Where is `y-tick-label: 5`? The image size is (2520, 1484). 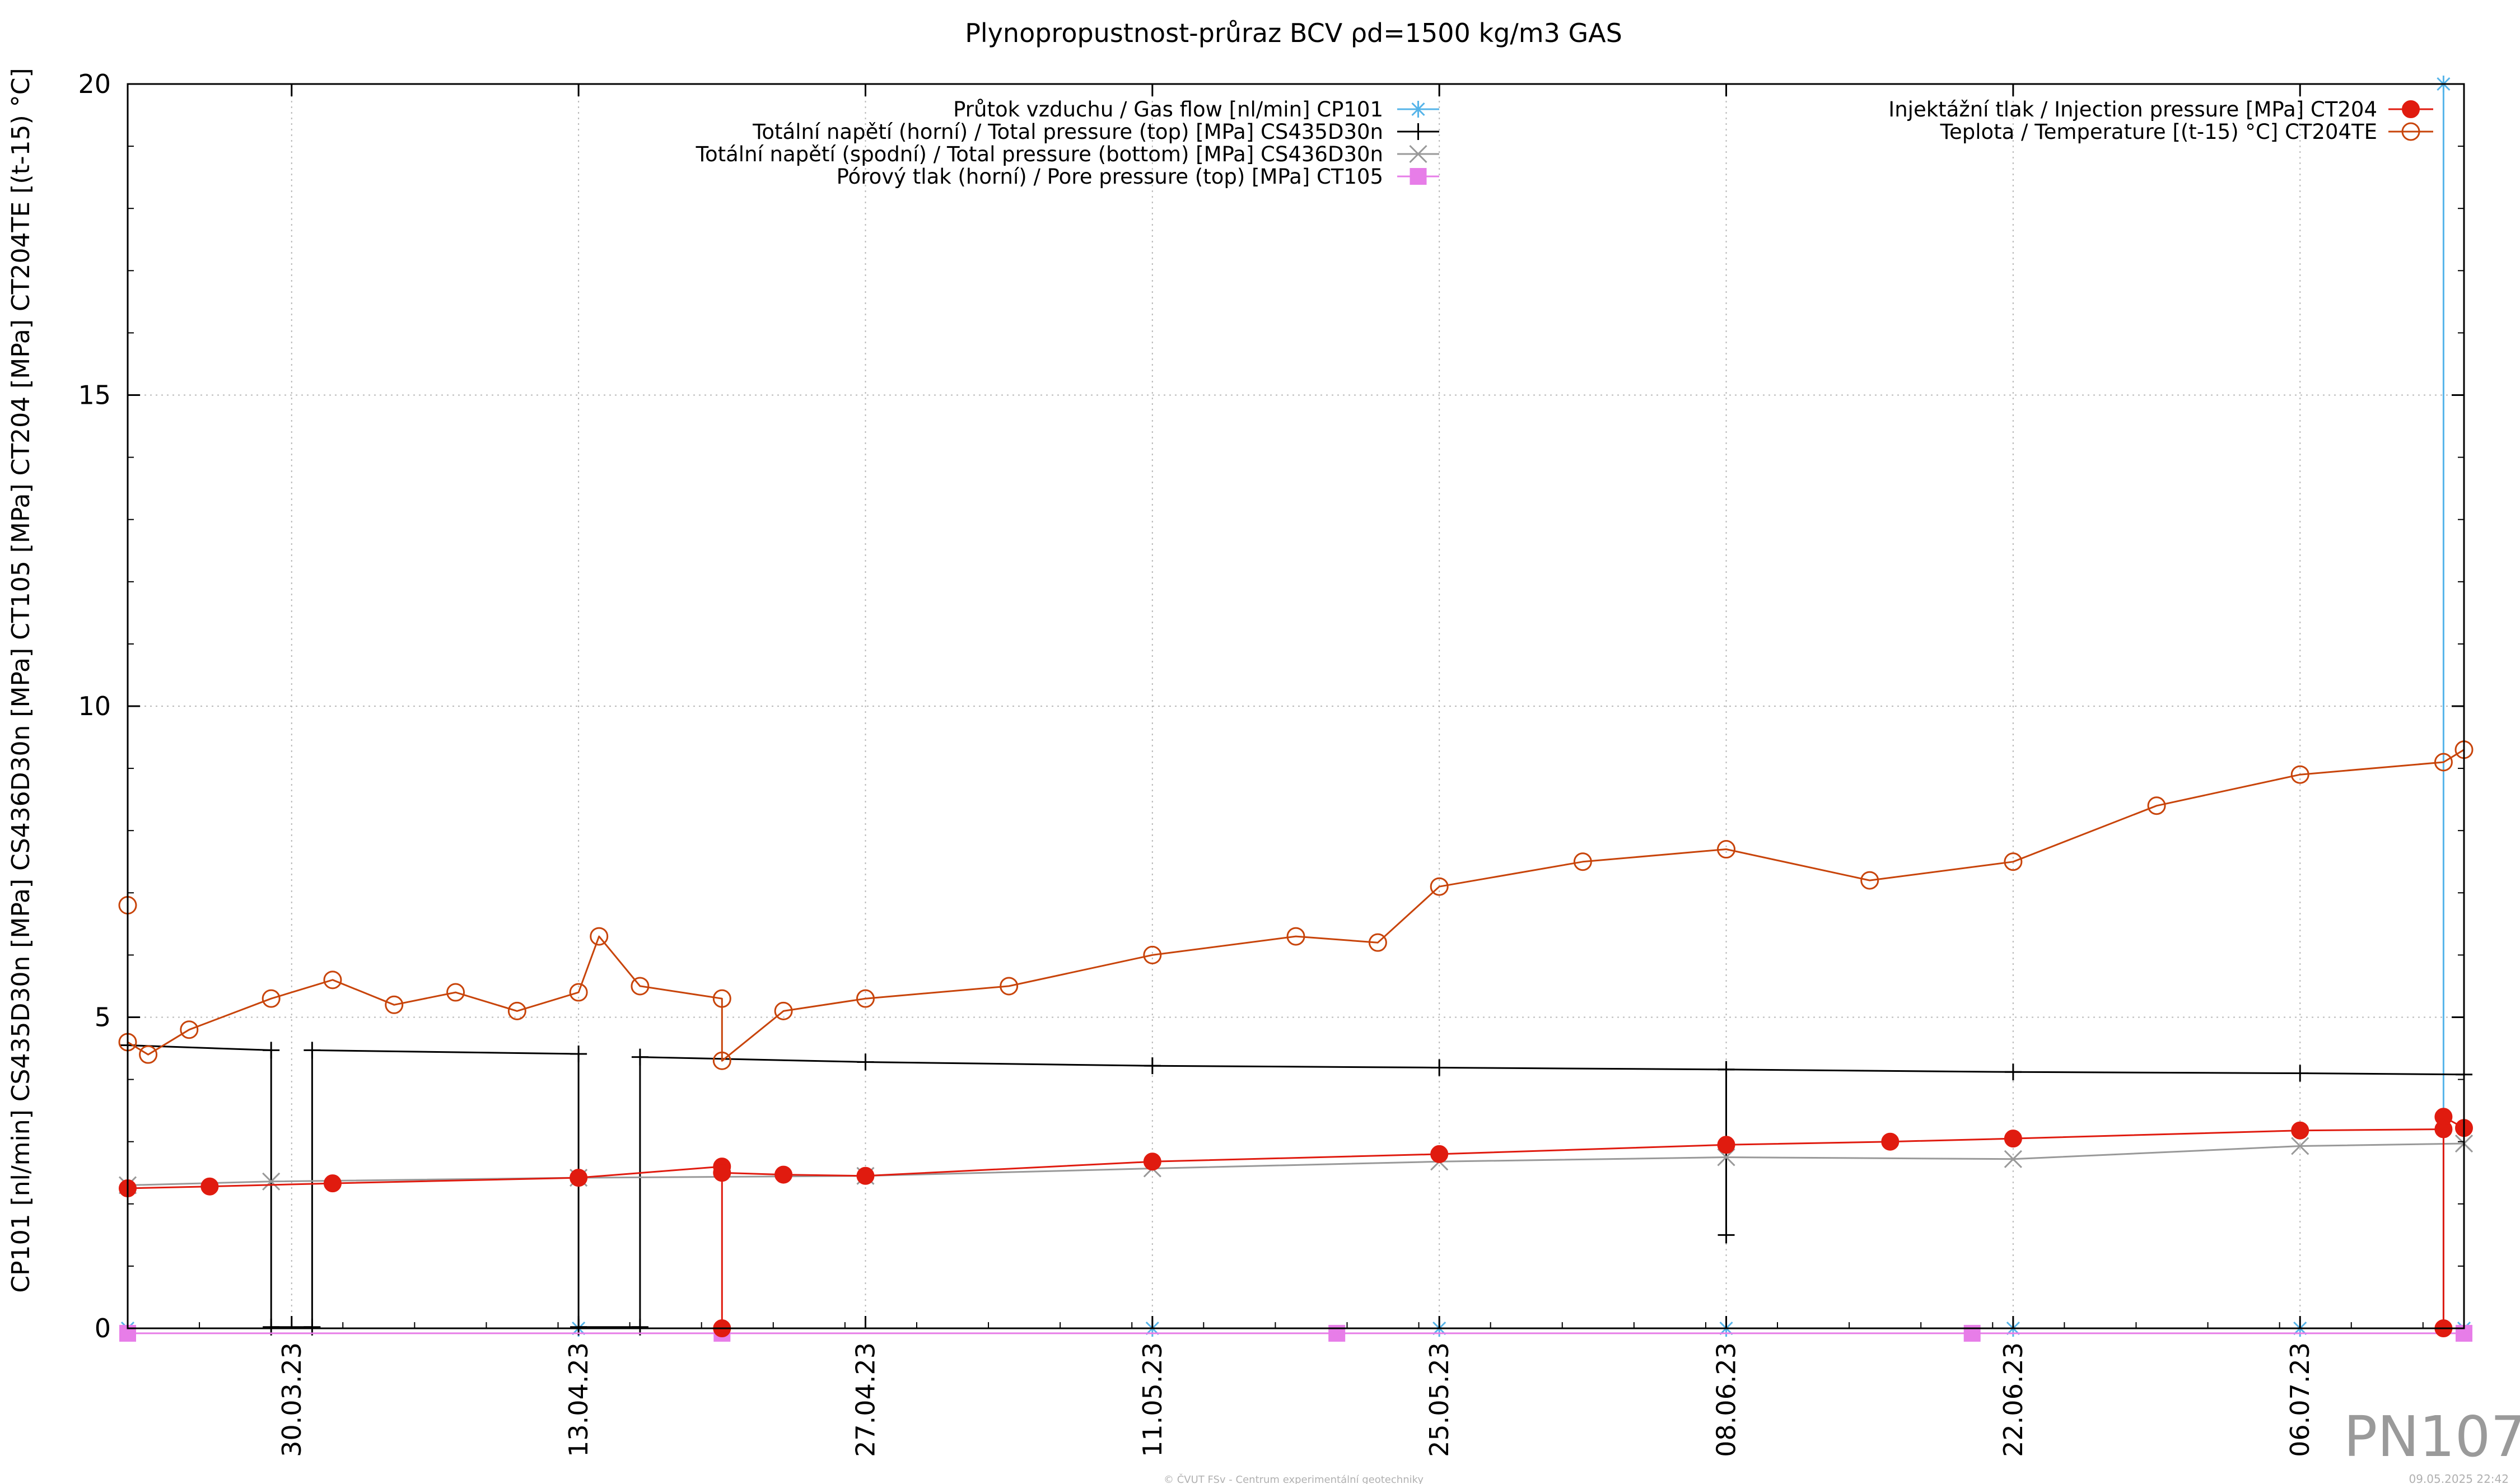 y-tick-label: 5 is located at coordinates (103, 1018).